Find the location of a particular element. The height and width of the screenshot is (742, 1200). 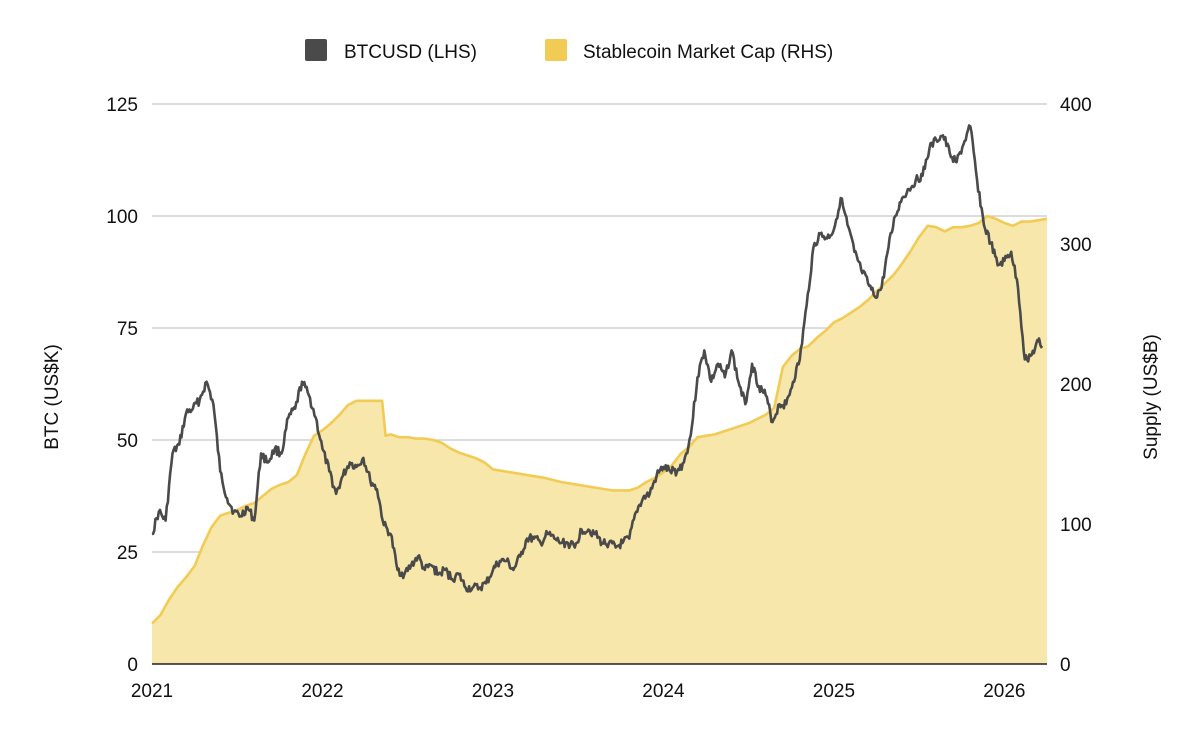

right-tick-label-100: 100 is located at coordinates (1076, 525).